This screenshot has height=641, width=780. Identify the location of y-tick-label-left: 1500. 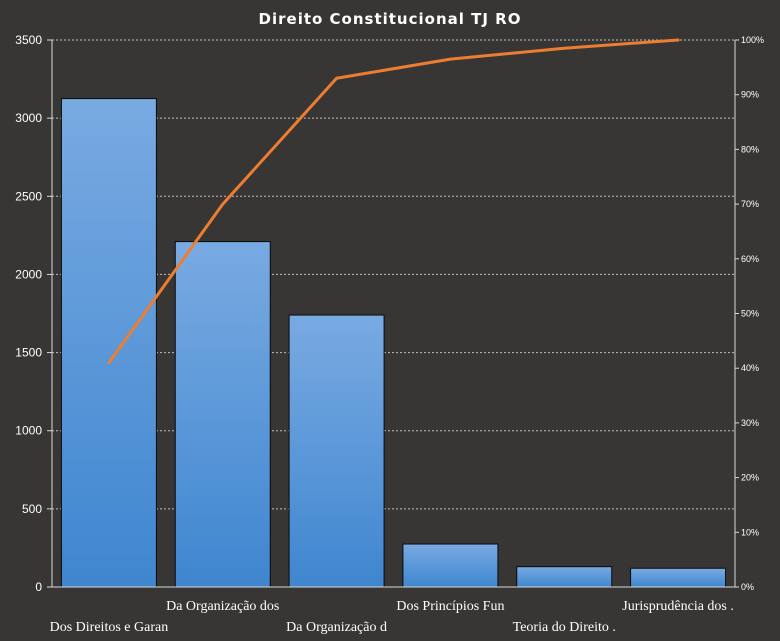
(28, 353).